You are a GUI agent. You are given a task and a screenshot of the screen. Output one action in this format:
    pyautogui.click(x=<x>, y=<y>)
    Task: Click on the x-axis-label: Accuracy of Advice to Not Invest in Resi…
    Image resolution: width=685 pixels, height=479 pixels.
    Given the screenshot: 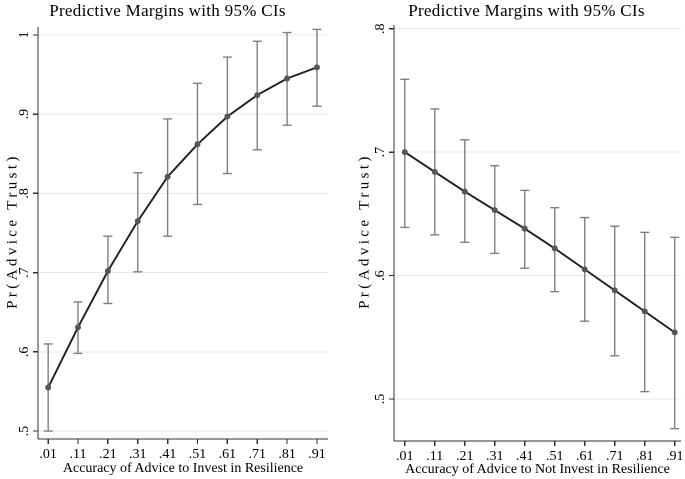 What is the action you would take?
    pyautogui.click(x=537, y=469)
    